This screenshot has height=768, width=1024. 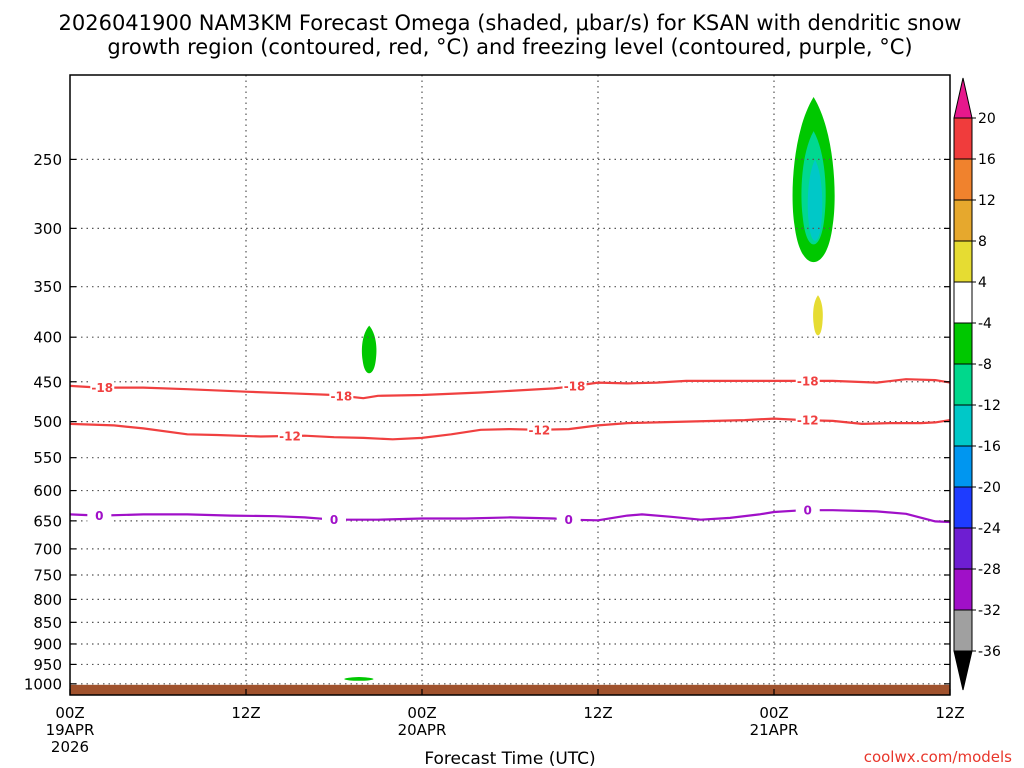 I want to click on y-tick-label: 700, so click(x=47, y=549).